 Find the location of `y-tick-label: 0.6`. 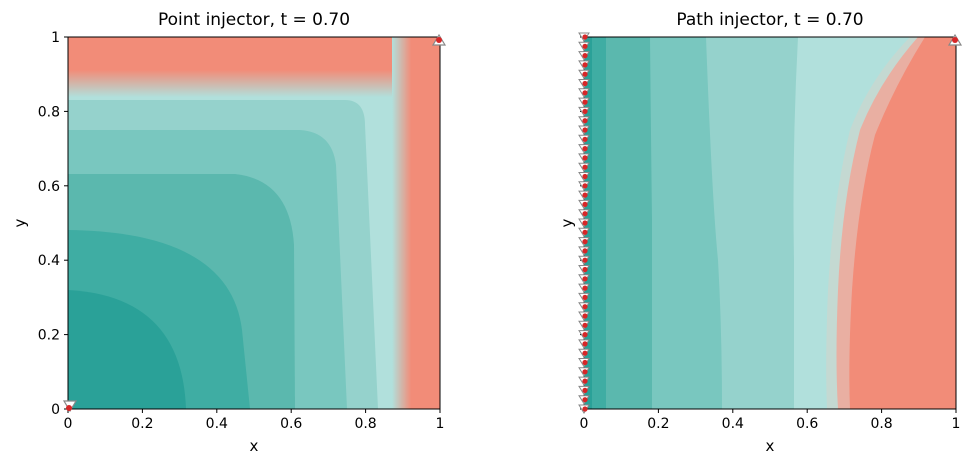

y-tick-label: 0.6 is located at coordinates (49, 187).